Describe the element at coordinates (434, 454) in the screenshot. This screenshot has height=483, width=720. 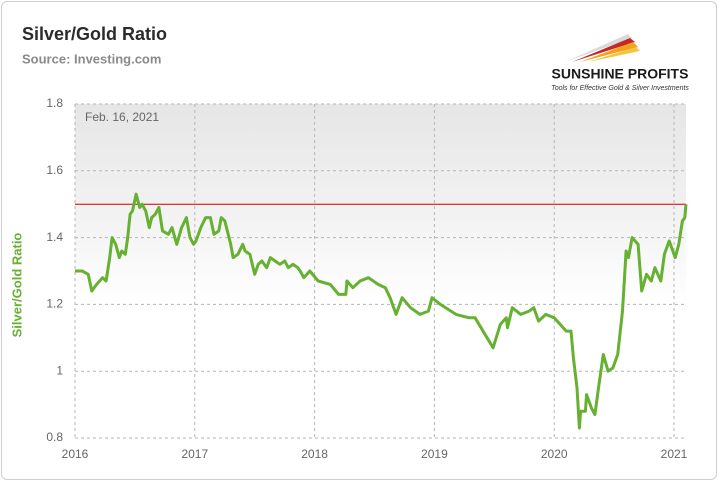
I see `x-tick-label: 2019` at that location.